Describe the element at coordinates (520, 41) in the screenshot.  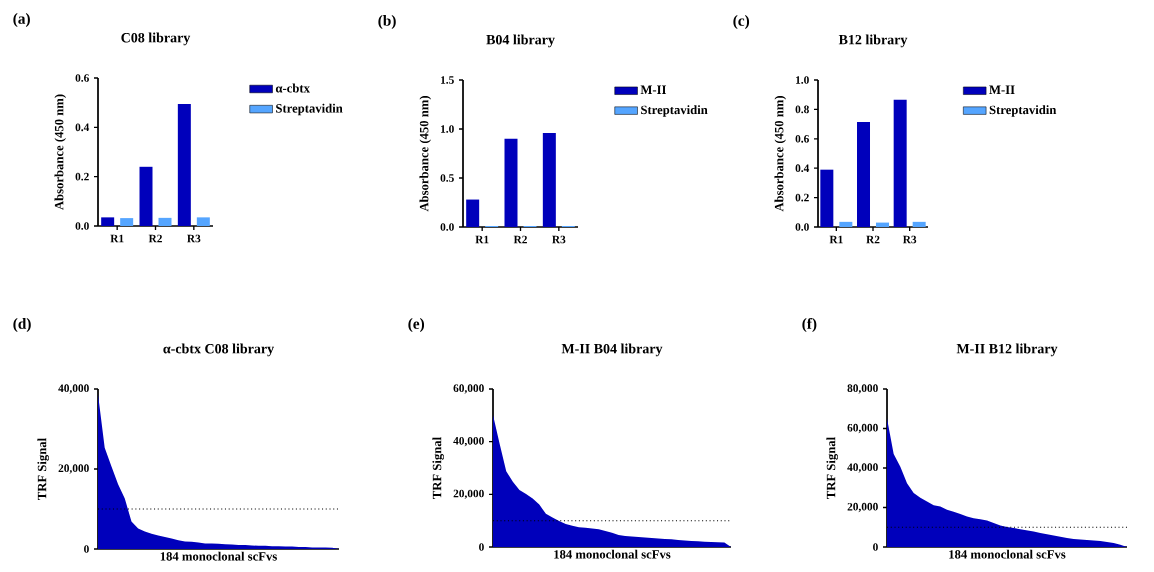
I see `chart-title: B04 library` at that location.